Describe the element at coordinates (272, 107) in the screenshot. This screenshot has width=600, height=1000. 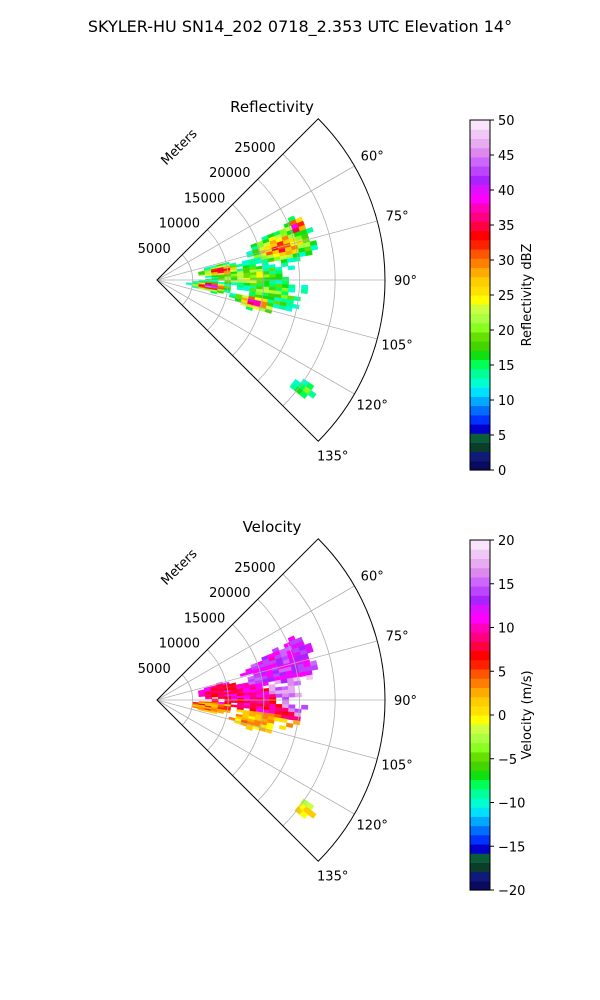
I see `reflectivity-title: Reflectivity` at that location.